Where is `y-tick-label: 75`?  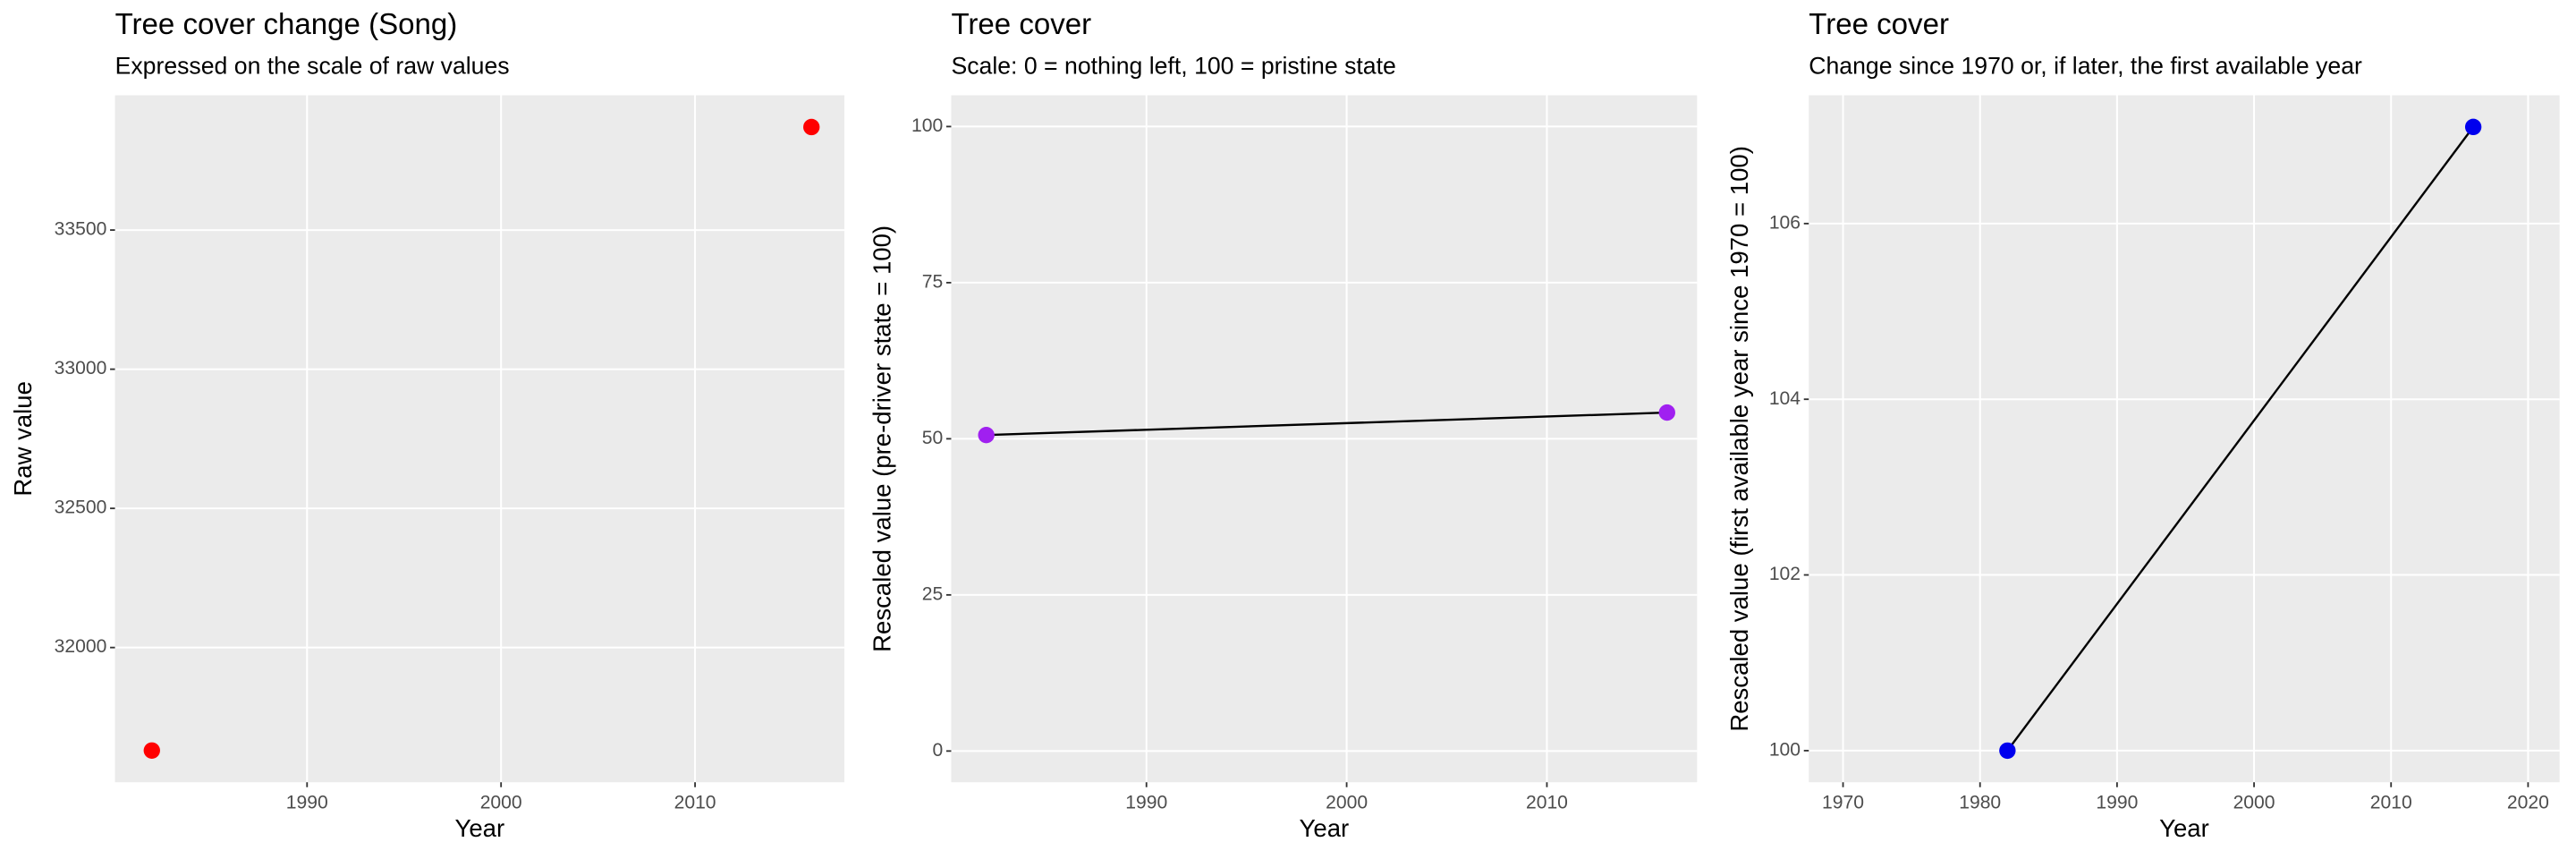 y-tick-label: 75 is located at coordinates (932, 281).